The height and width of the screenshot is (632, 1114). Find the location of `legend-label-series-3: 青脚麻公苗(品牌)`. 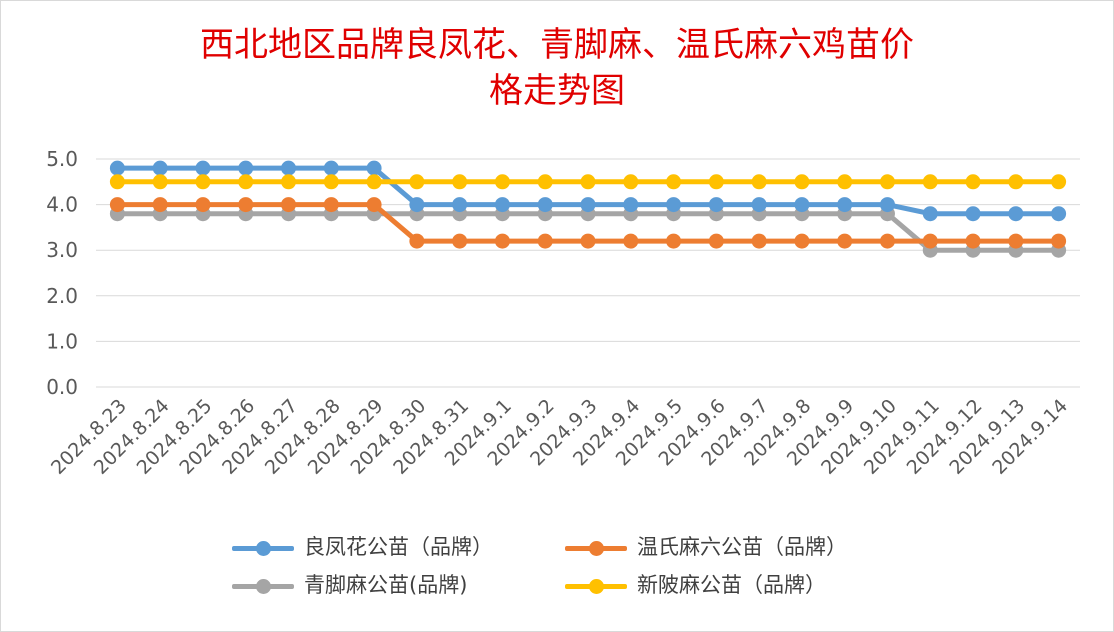

legend-label-series-3: 青脚麻公苗(品牌) is located at coordinates (386, 585).